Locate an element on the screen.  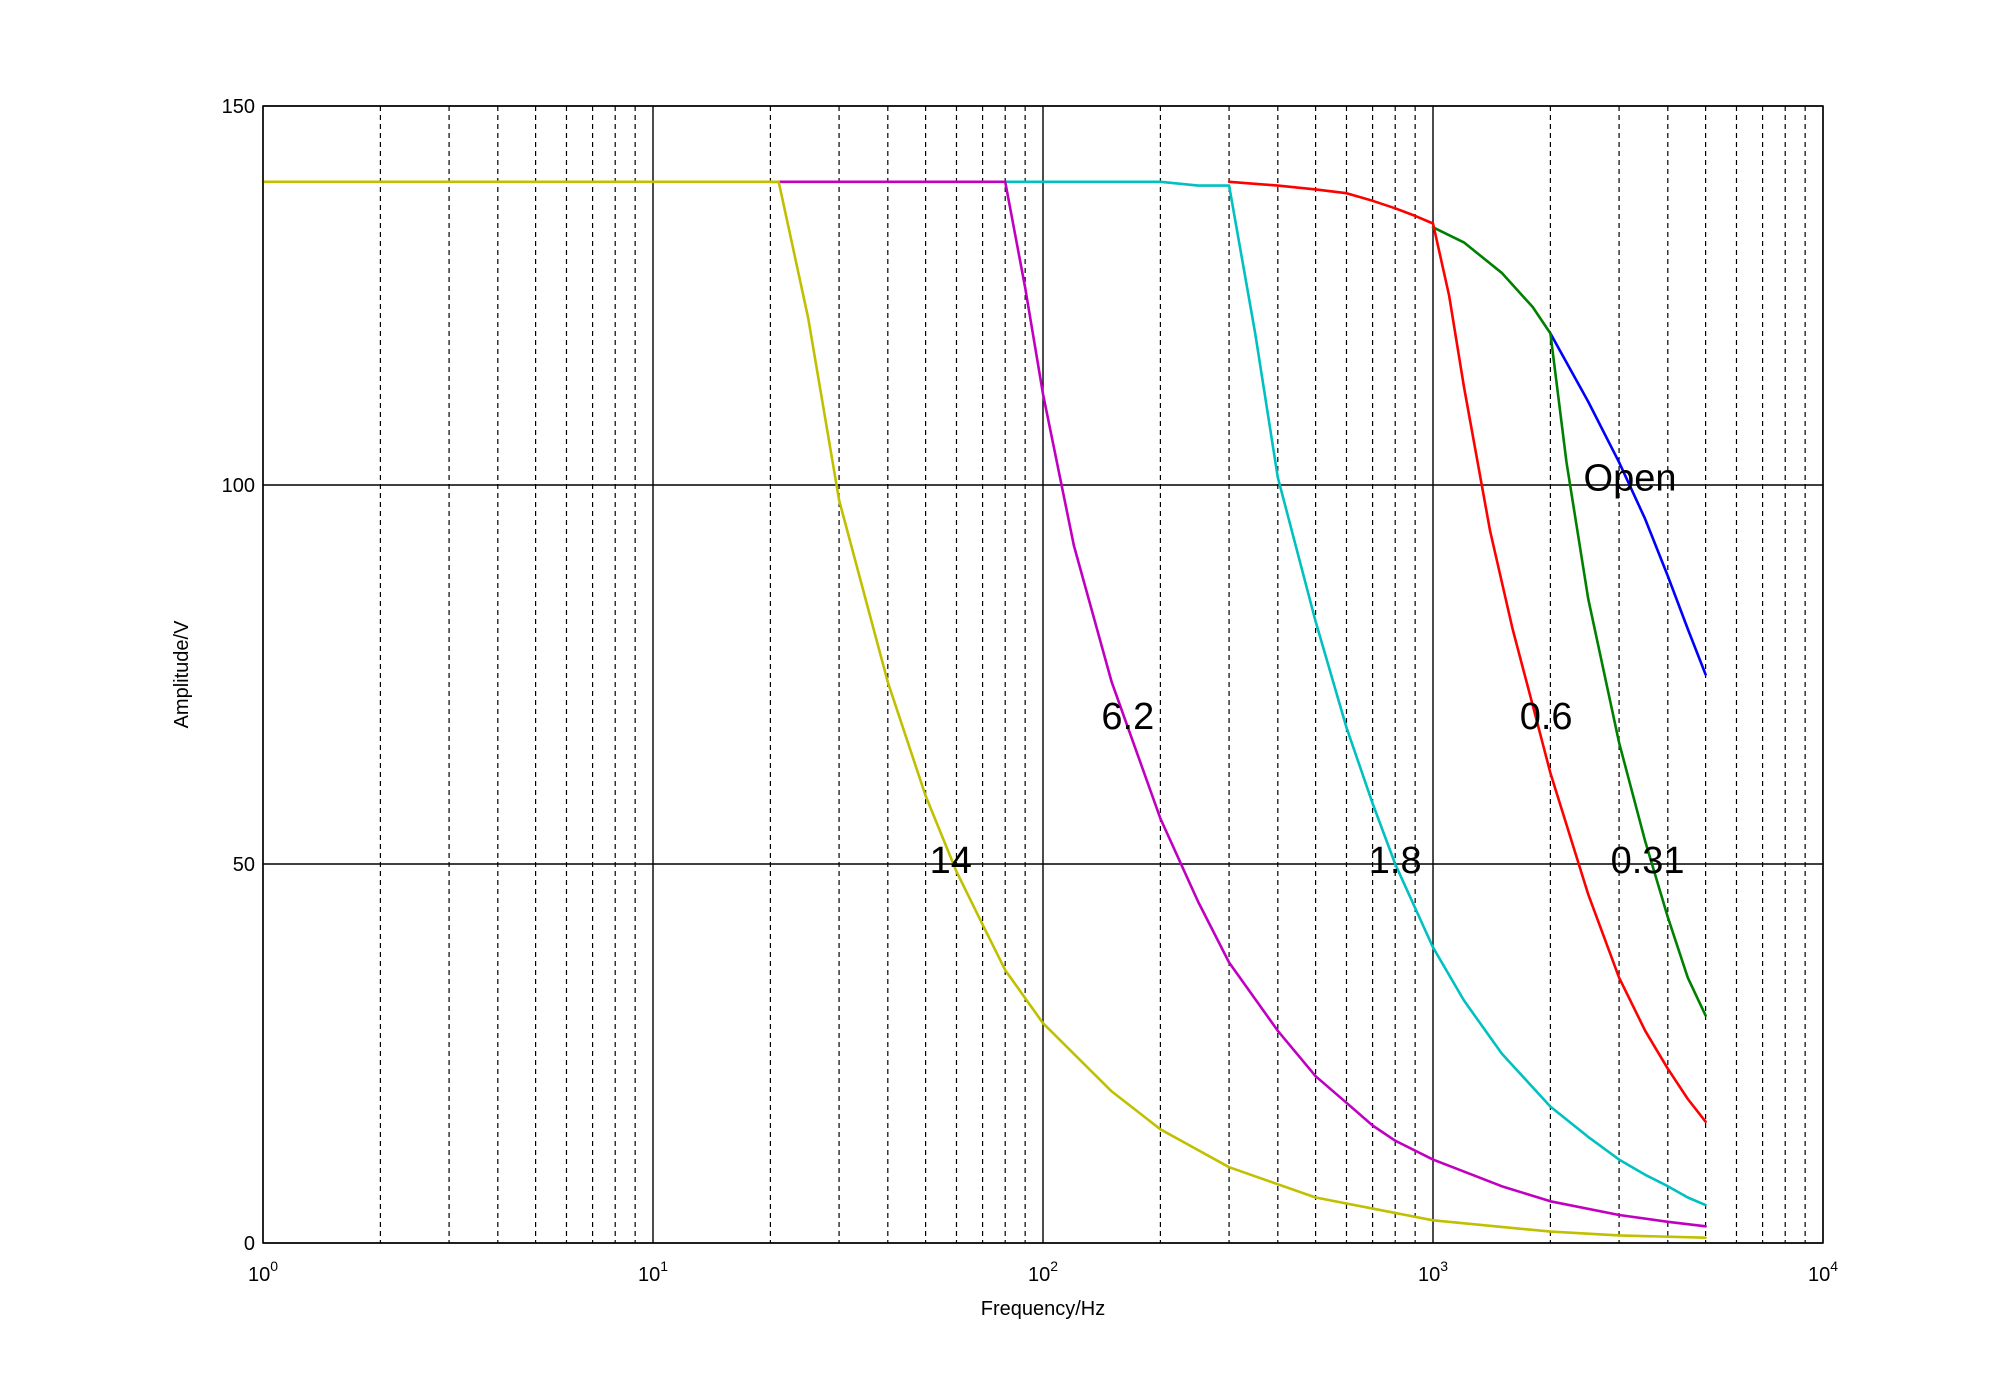
y-tick-label: 150 is located at coordinates (238, 107).